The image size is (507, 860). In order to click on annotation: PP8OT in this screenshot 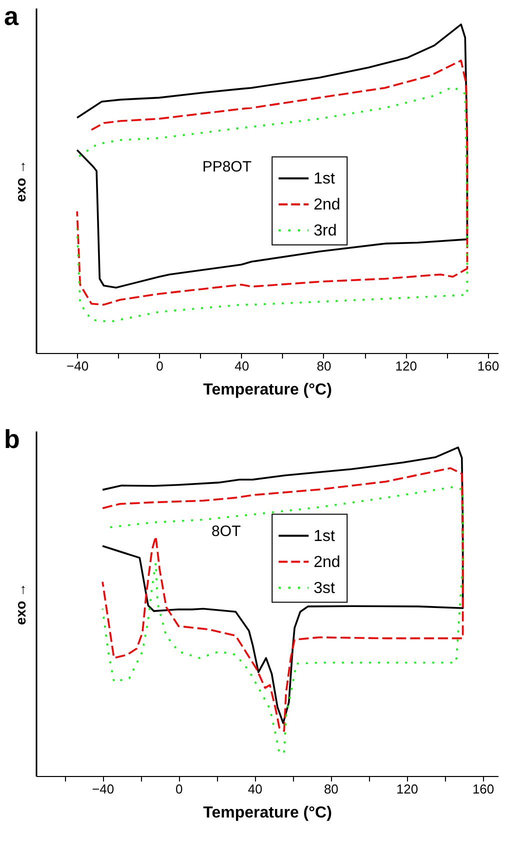, I will do `click(227, 167)`.